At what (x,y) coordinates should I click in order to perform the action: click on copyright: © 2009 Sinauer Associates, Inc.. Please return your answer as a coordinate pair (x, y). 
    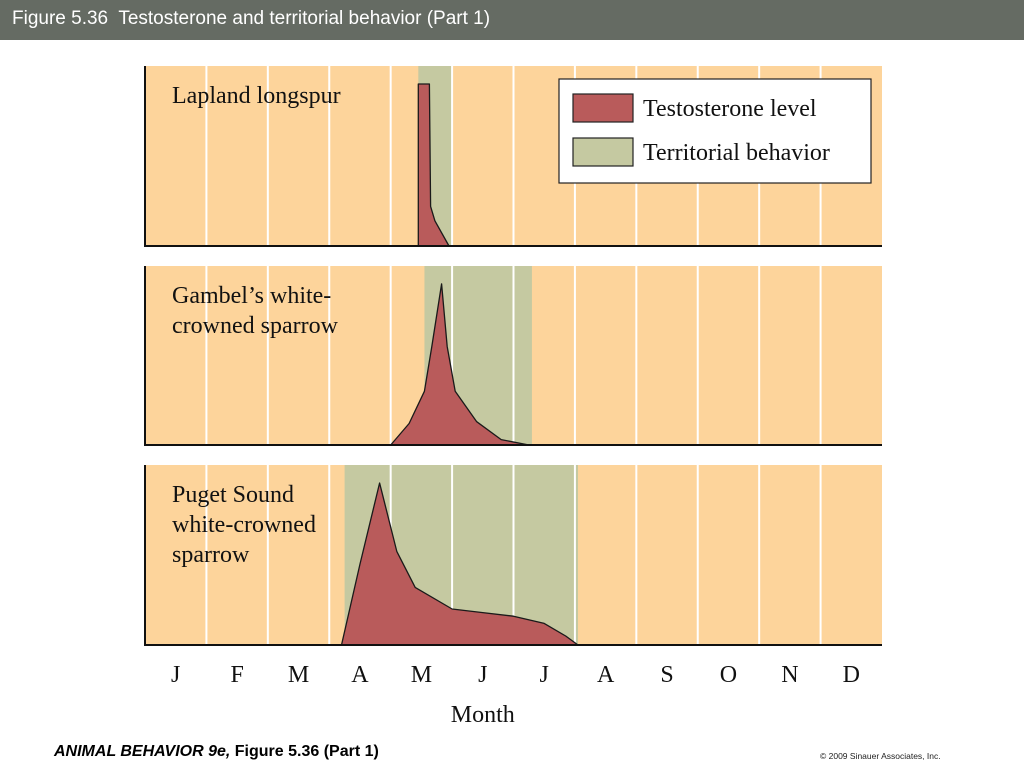
    Looking at the image, I should click on (880, 756).